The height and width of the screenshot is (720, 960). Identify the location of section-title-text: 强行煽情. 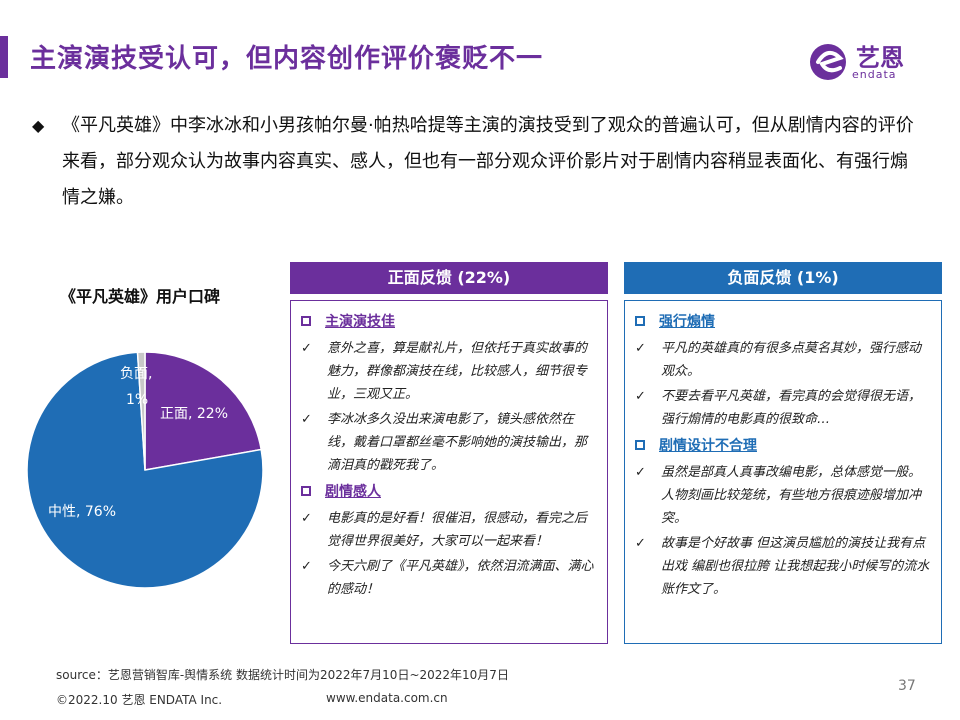
(687, 322).